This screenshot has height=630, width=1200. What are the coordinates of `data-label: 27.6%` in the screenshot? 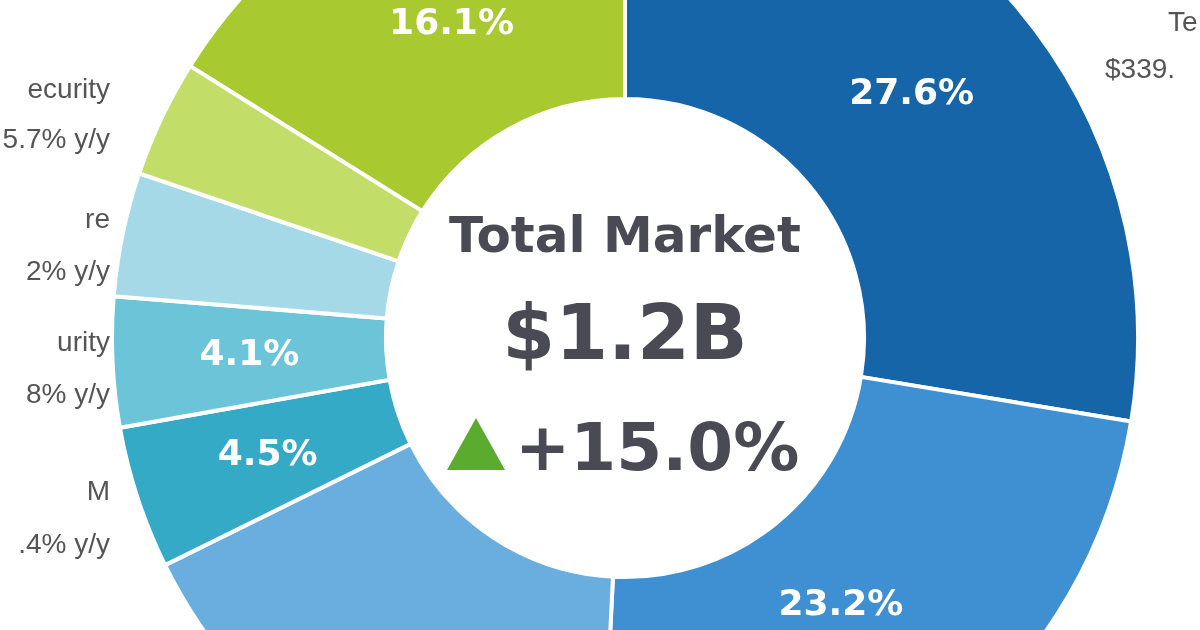 It's located at (912, 92).